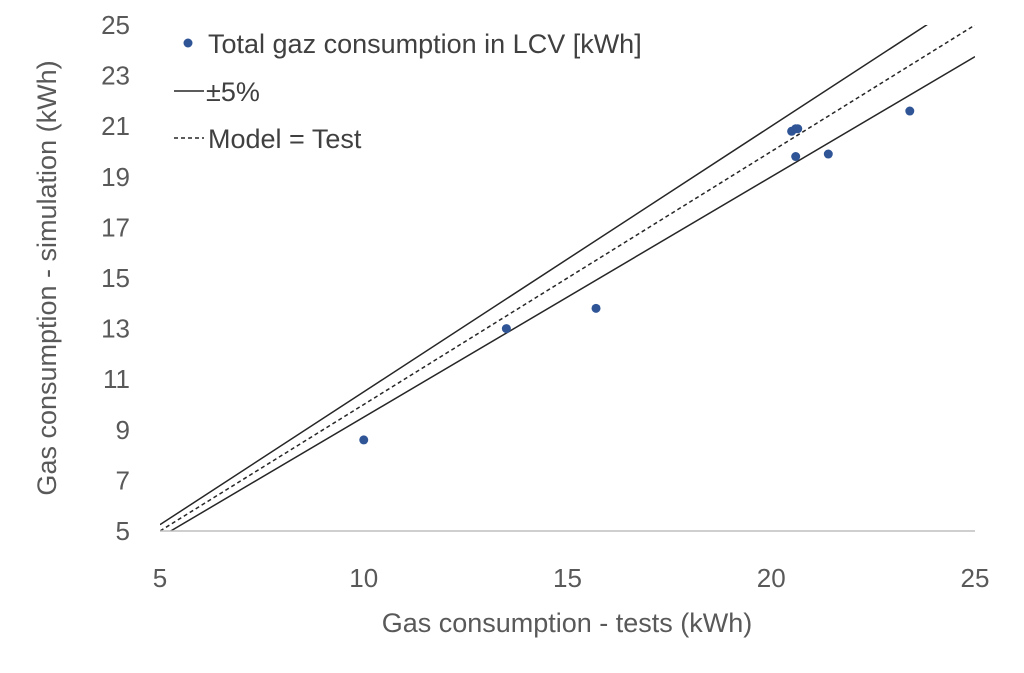 The image size is (1024, 673). I want to click on y-tick-label: 21, so click(115, 126).